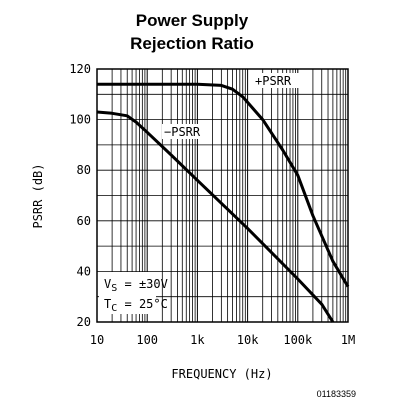  I want to click on y-tick-label: 20, so click(84, 322).